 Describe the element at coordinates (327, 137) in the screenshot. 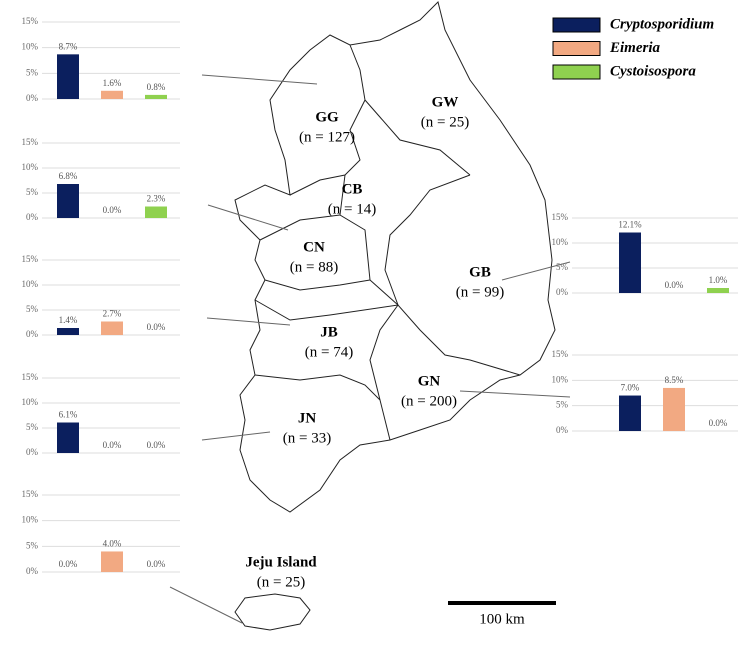

I see `region-count: (n = 127)` at that location.